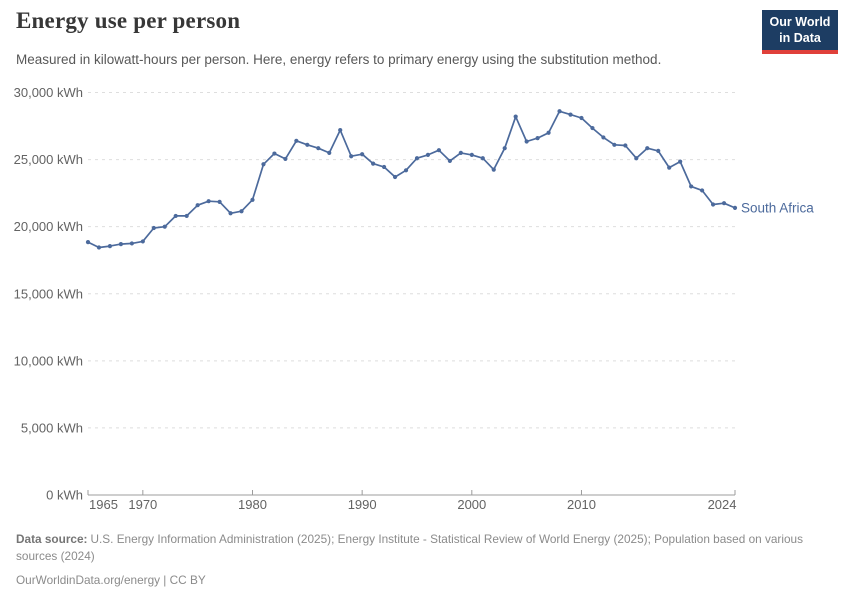 Image resolution: width=850 pixels, height=600 pixels. Describe the element at coordinates (48, 159) in the screenshot. I see `svg-text: 25,000 kWh` at that location.